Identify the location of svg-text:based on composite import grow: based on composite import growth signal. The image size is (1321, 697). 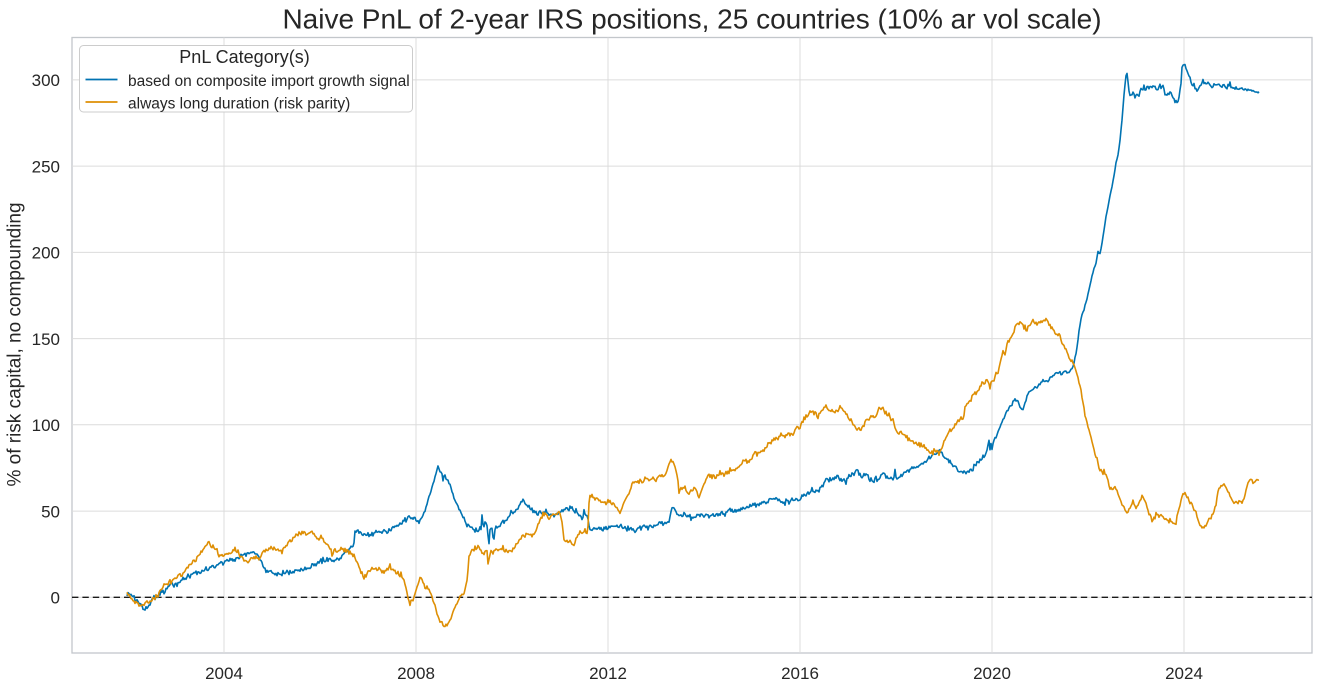
(269, 81).